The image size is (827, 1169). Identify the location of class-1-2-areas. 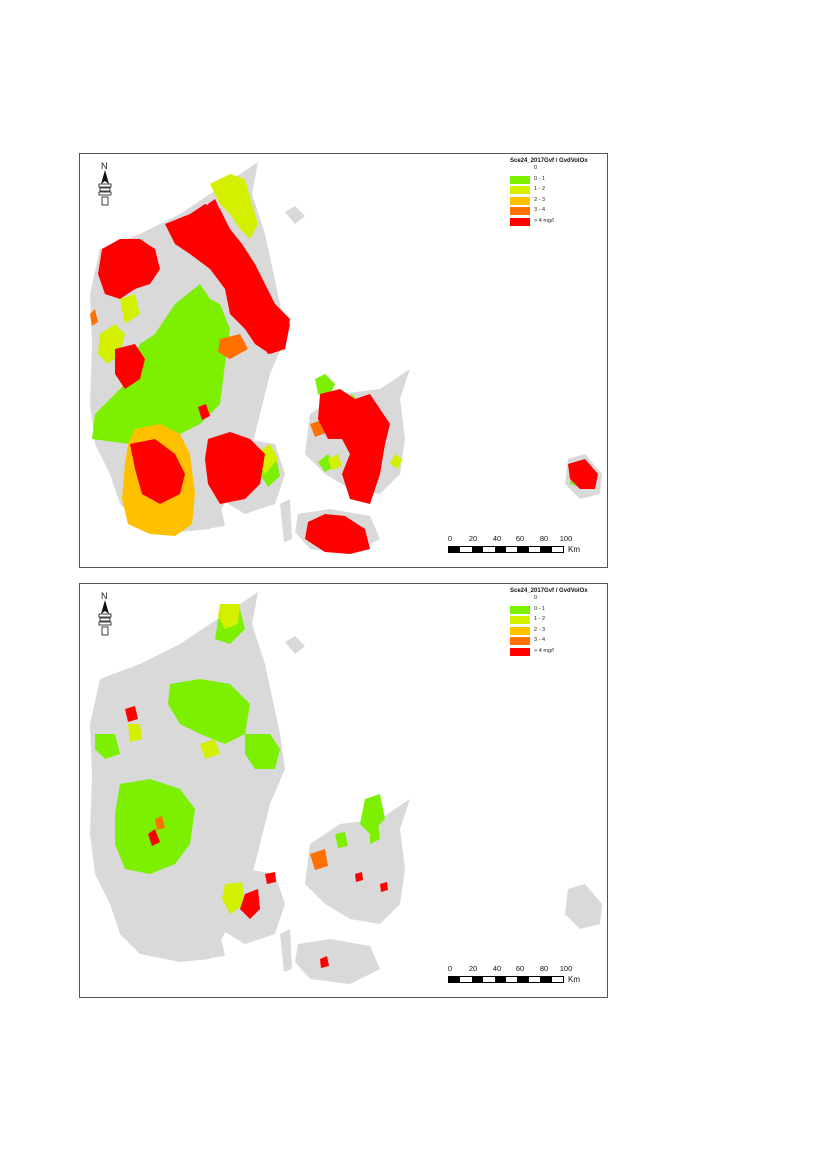
(186, 759).